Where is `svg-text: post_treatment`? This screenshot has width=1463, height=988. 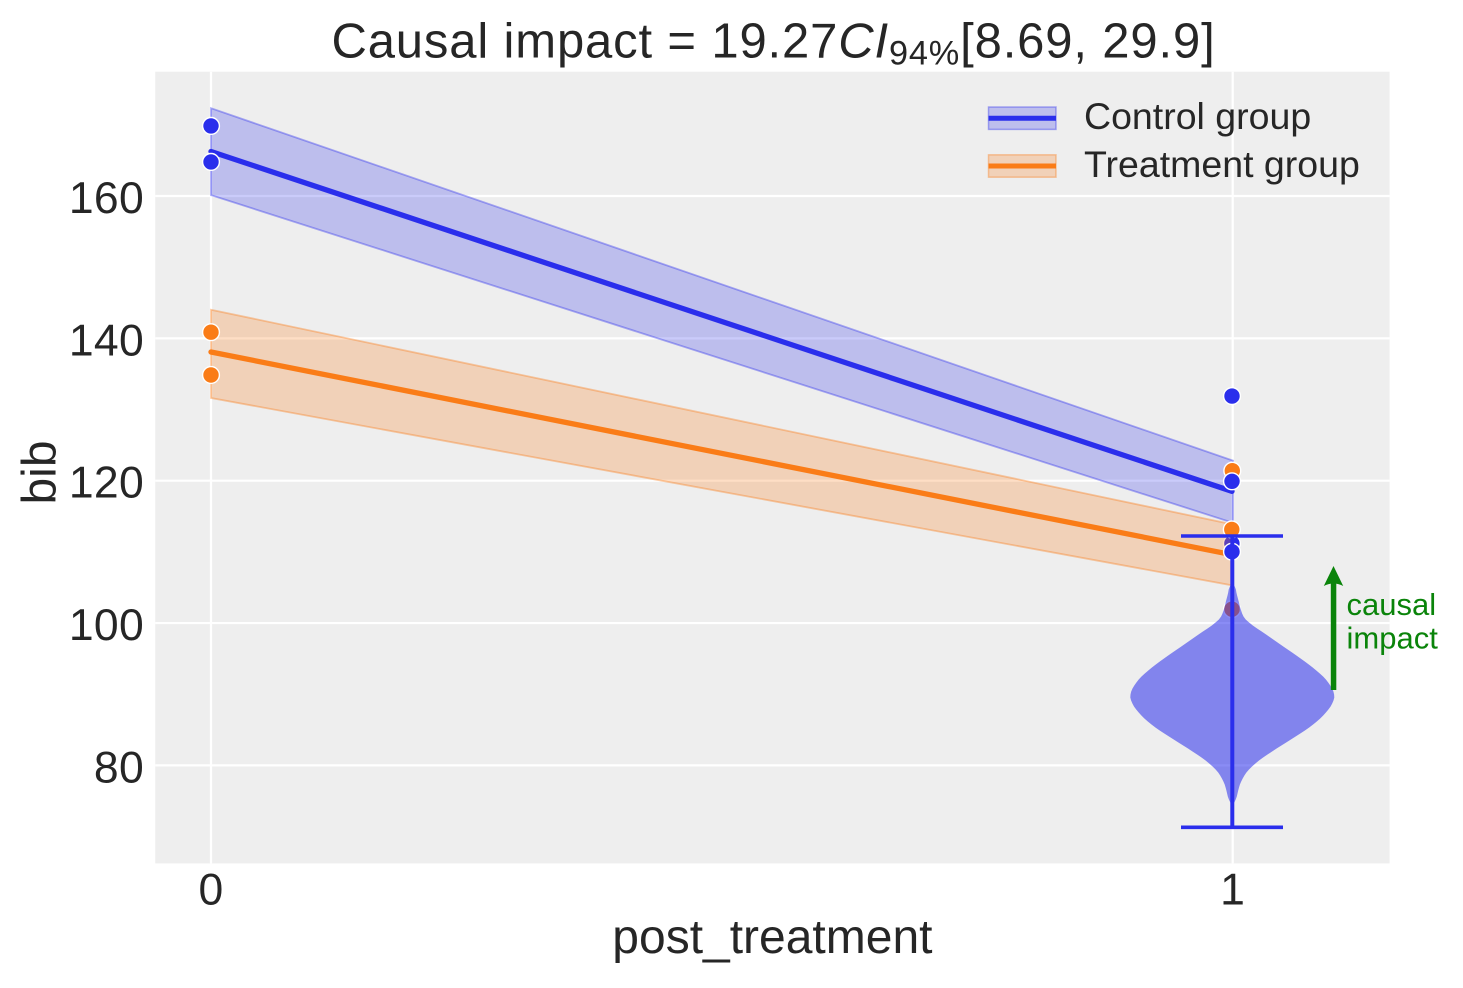
svg-text: post_treatment is located at coordinates (772, 937).